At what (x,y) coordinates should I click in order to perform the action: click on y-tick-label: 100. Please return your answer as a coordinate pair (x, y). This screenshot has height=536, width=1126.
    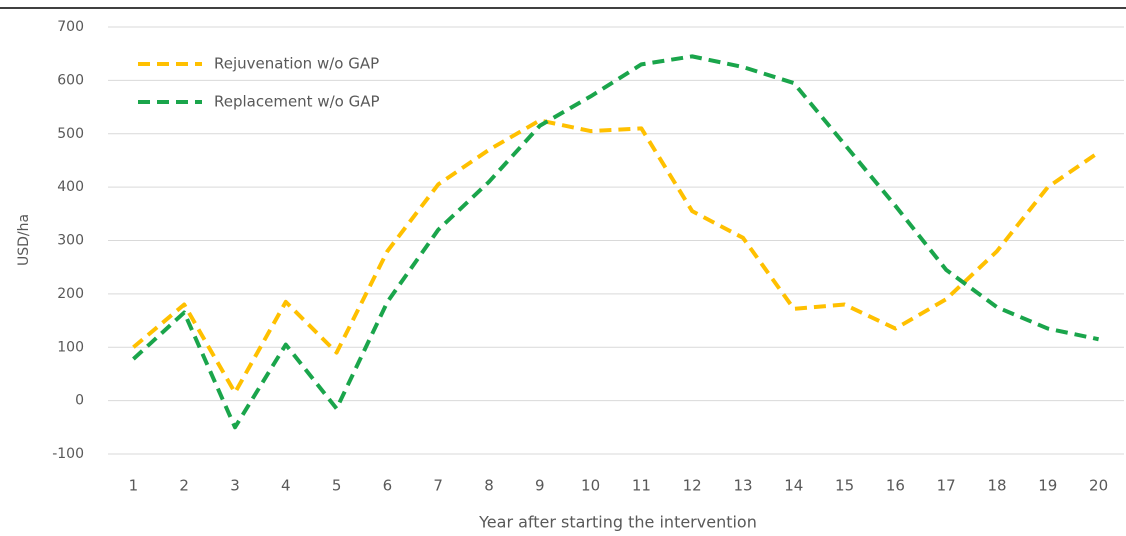
    Looking at the image, I should click on (70, 347).